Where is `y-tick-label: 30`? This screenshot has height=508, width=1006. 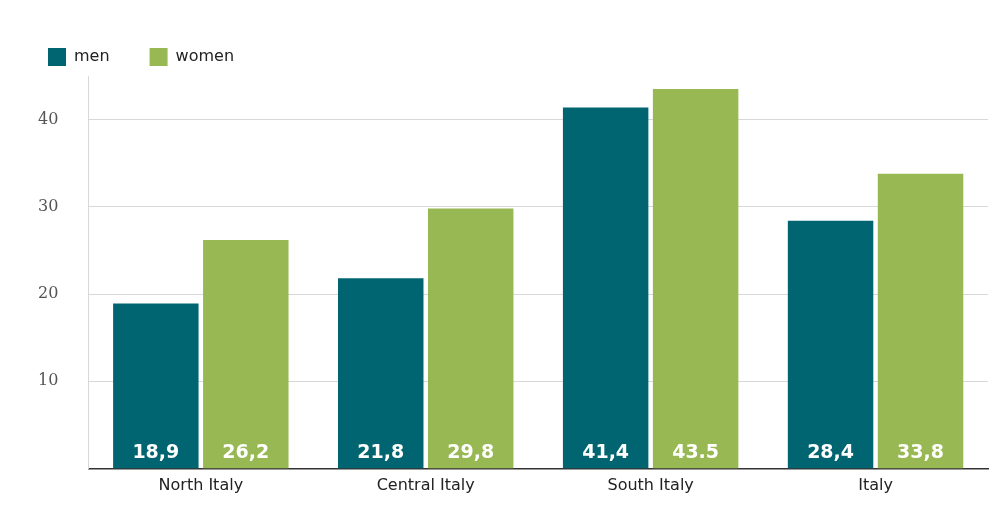 y-tick-label: 30 is located at coordinates (48, 205).